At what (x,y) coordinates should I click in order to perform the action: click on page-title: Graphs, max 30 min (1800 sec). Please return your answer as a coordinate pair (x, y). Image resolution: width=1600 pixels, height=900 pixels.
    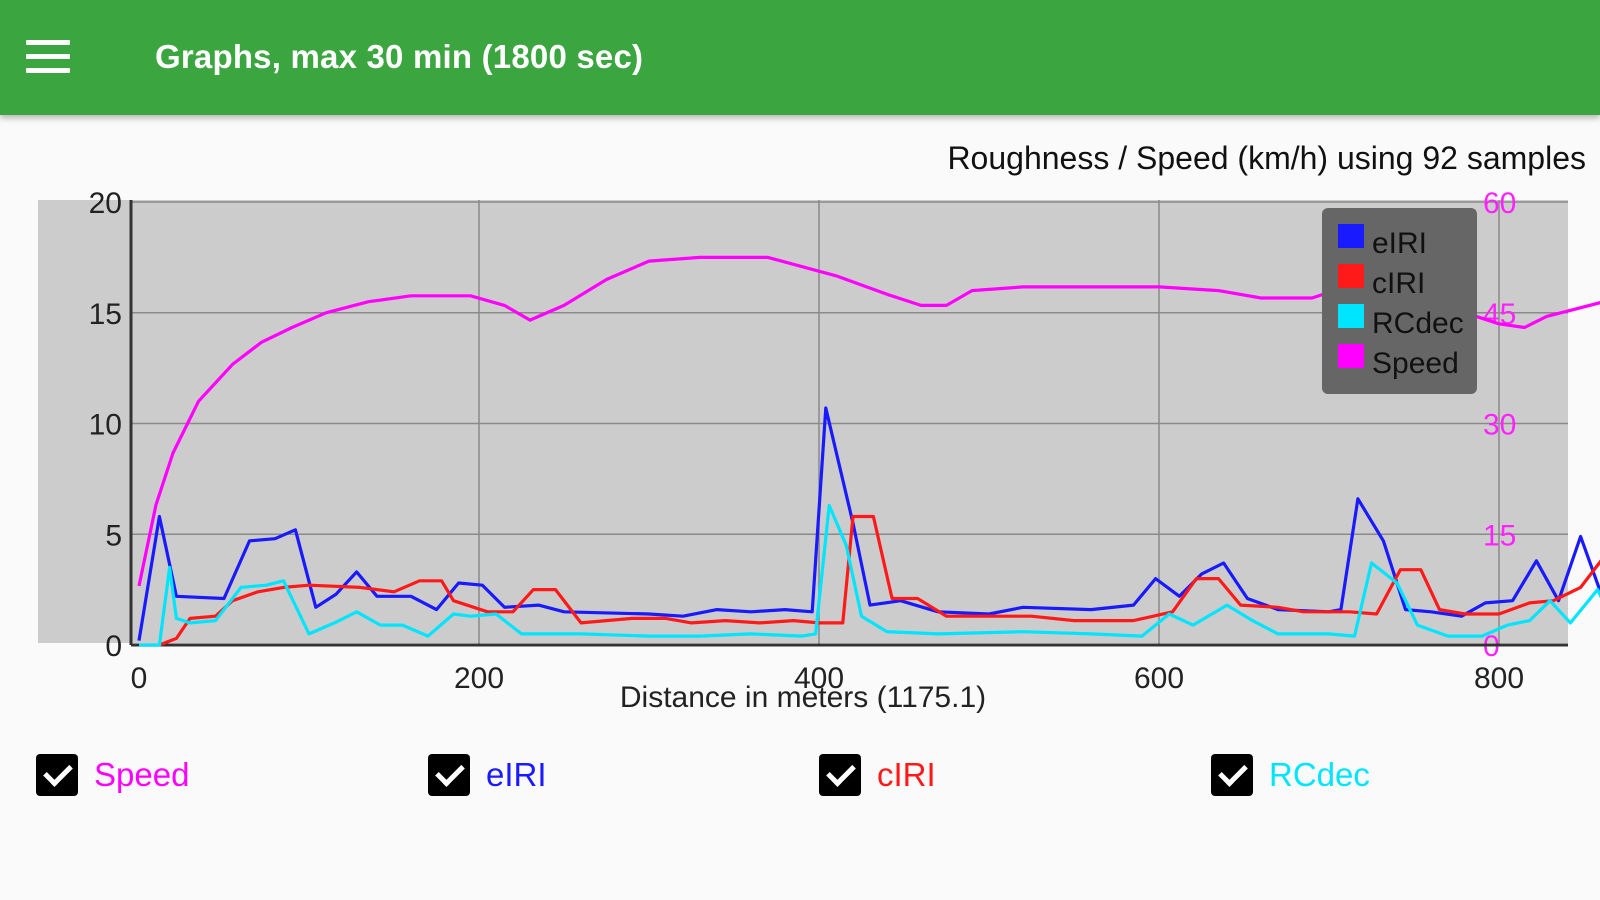
    Looking at the image, I should click on (399, 56).